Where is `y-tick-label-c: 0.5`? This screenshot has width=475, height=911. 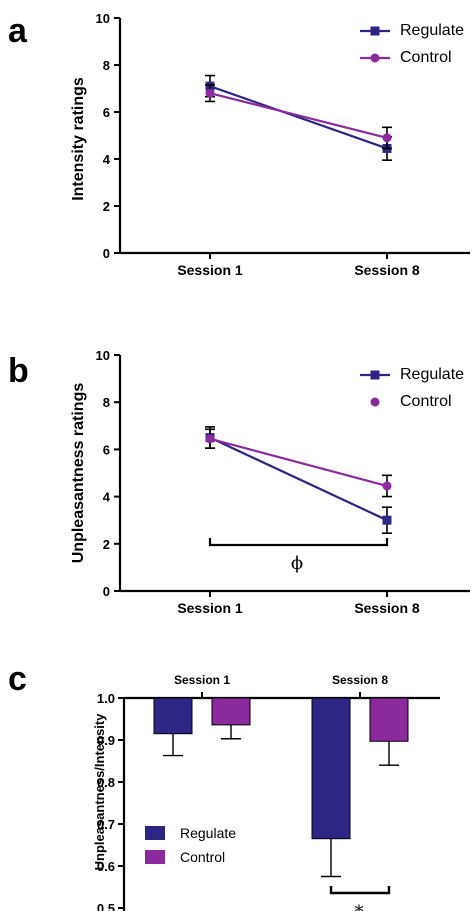
y-tick-label-c: 0.5 is located at coordinates (106, 906).